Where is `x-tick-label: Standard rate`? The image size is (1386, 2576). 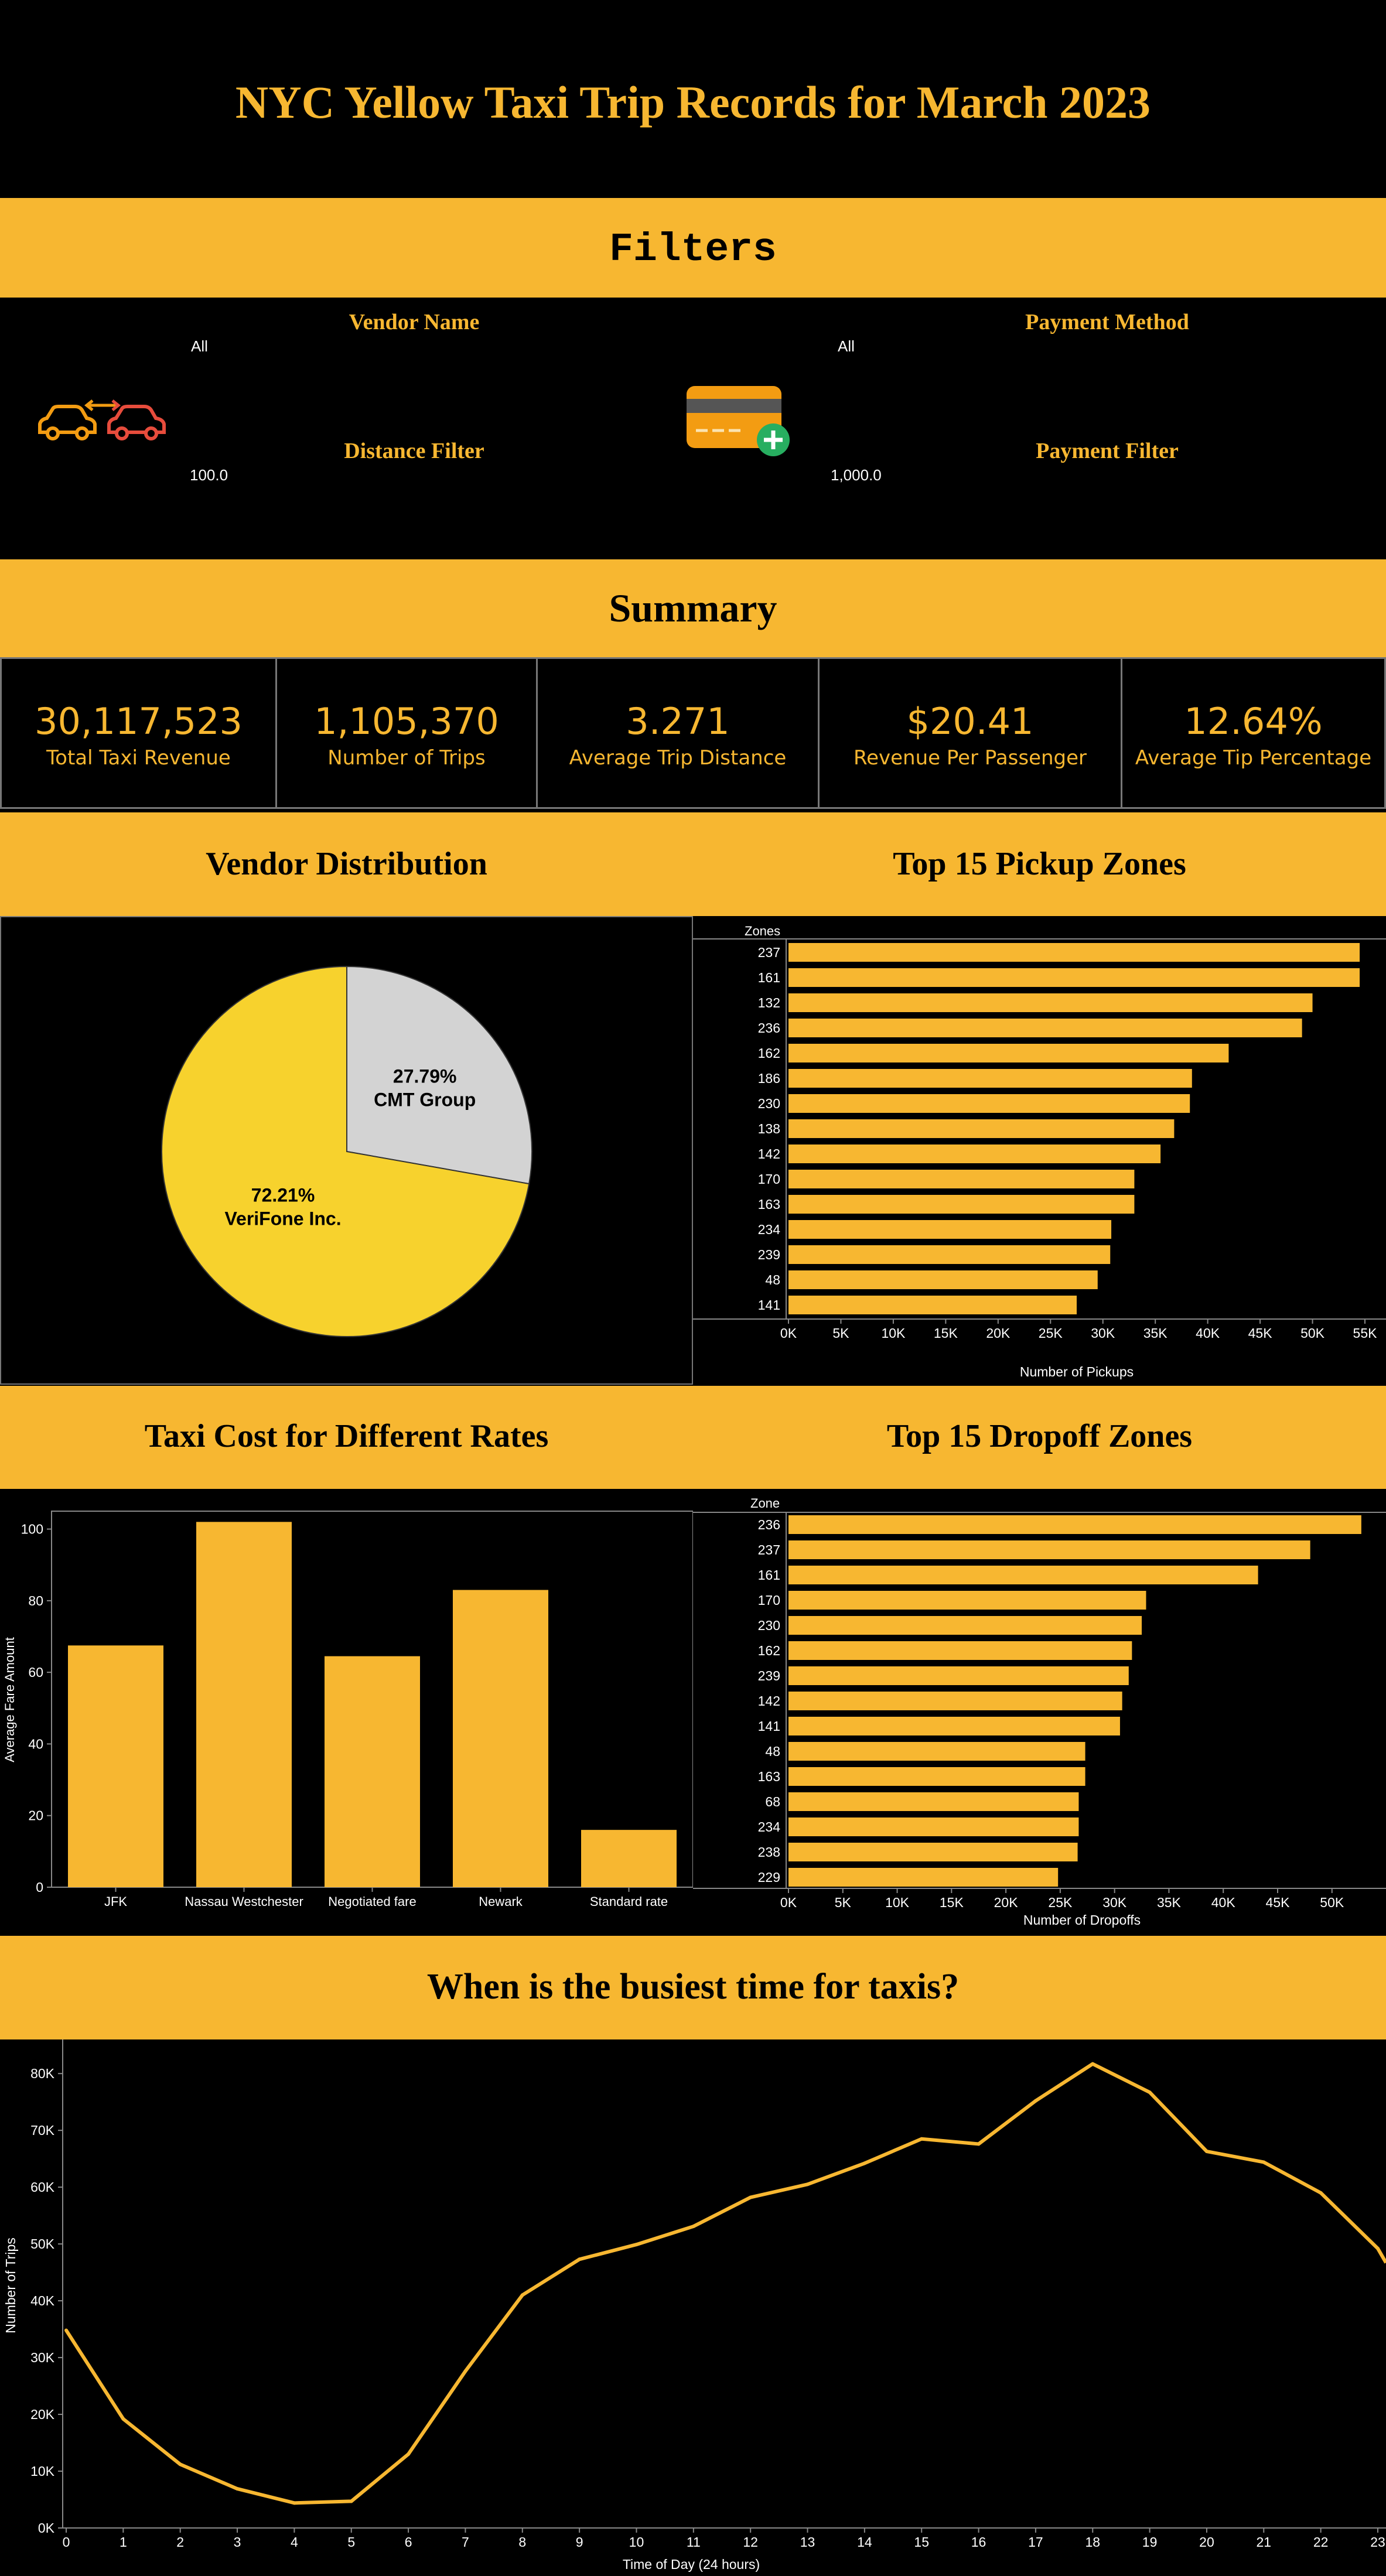 x-tick-label: Standard rate is located at coordinates (629, 1901).